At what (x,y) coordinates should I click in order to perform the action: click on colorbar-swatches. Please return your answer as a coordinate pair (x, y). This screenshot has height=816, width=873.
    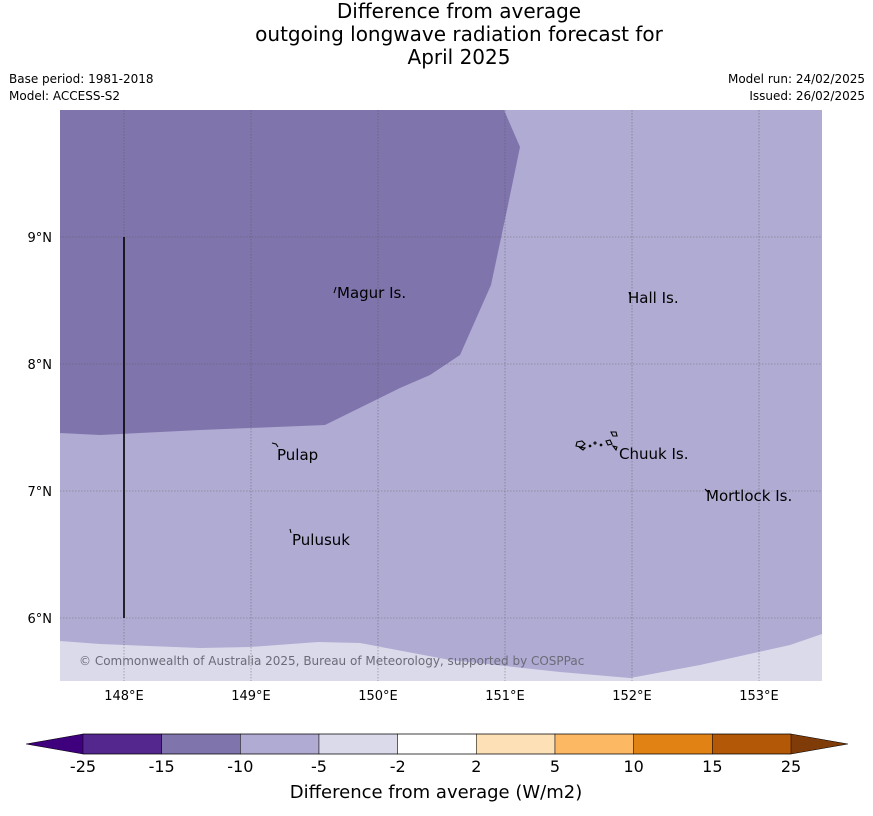
    Looking at the image, I should click on (437, 744).